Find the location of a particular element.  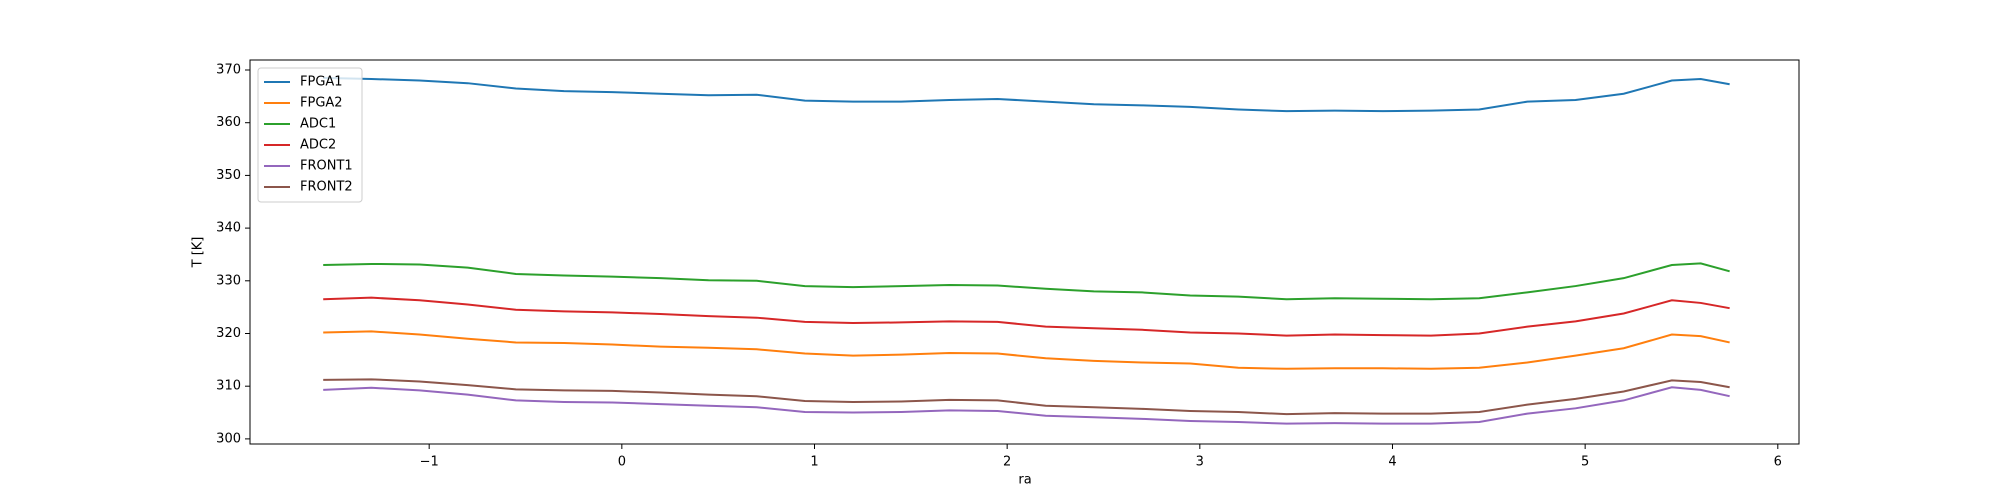

y-tick-label: 320 is located at coordinates (228, 333).